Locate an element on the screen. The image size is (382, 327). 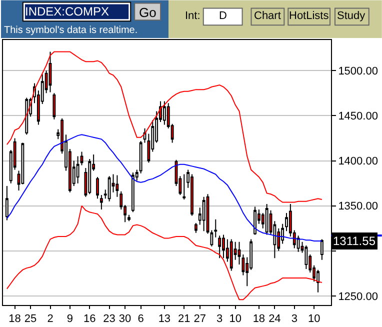
x-tick-label: 9 is located at coordinates (70, 319).